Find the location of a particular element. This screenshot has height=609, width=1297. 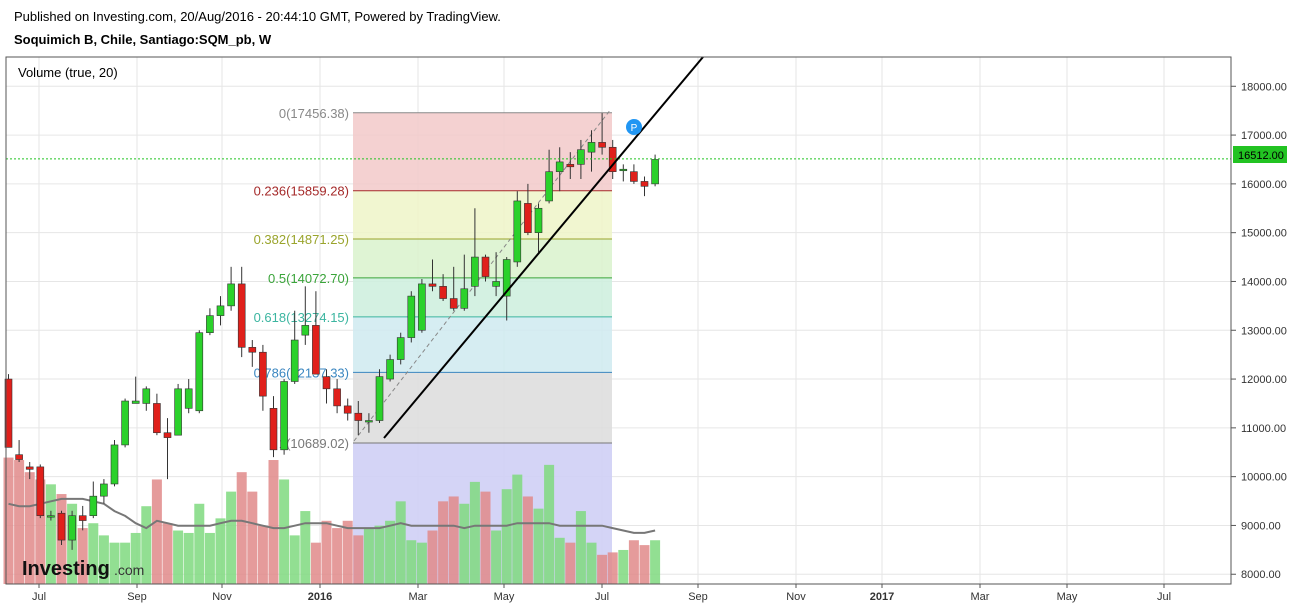

x-tick-label: 2016 is located at coordinates (320, 597).